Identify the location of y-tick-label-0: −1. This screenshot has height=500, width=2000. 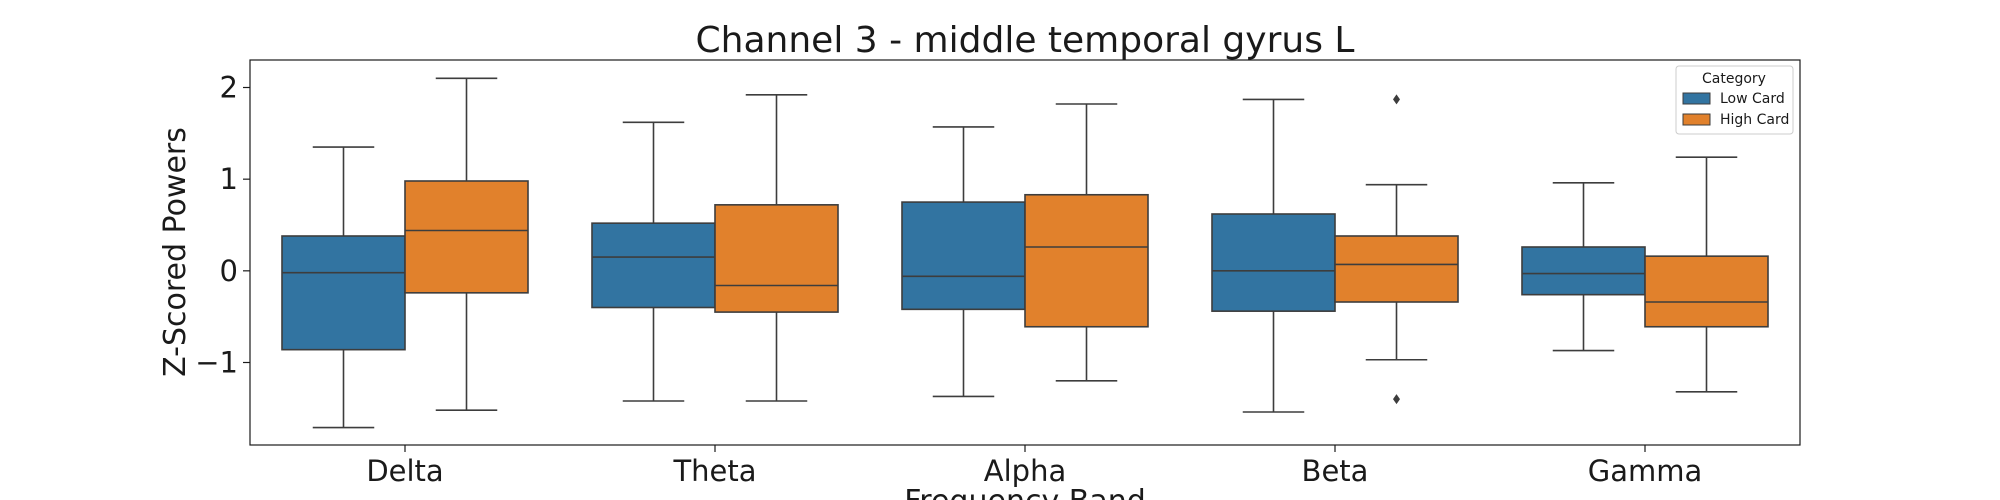
(216, 363).